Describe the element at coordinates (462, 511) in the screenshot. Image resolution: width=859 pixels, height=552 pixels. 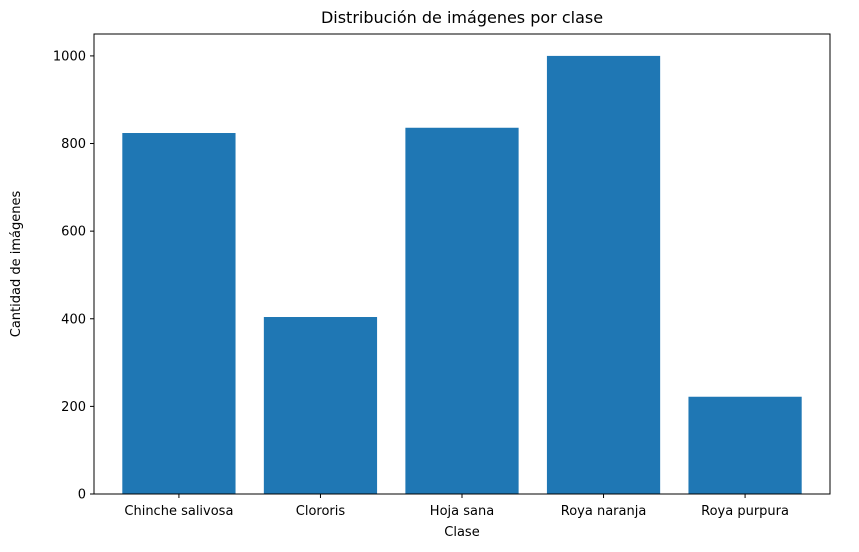
I see `x-tick-label: Hoja sana` at that location.